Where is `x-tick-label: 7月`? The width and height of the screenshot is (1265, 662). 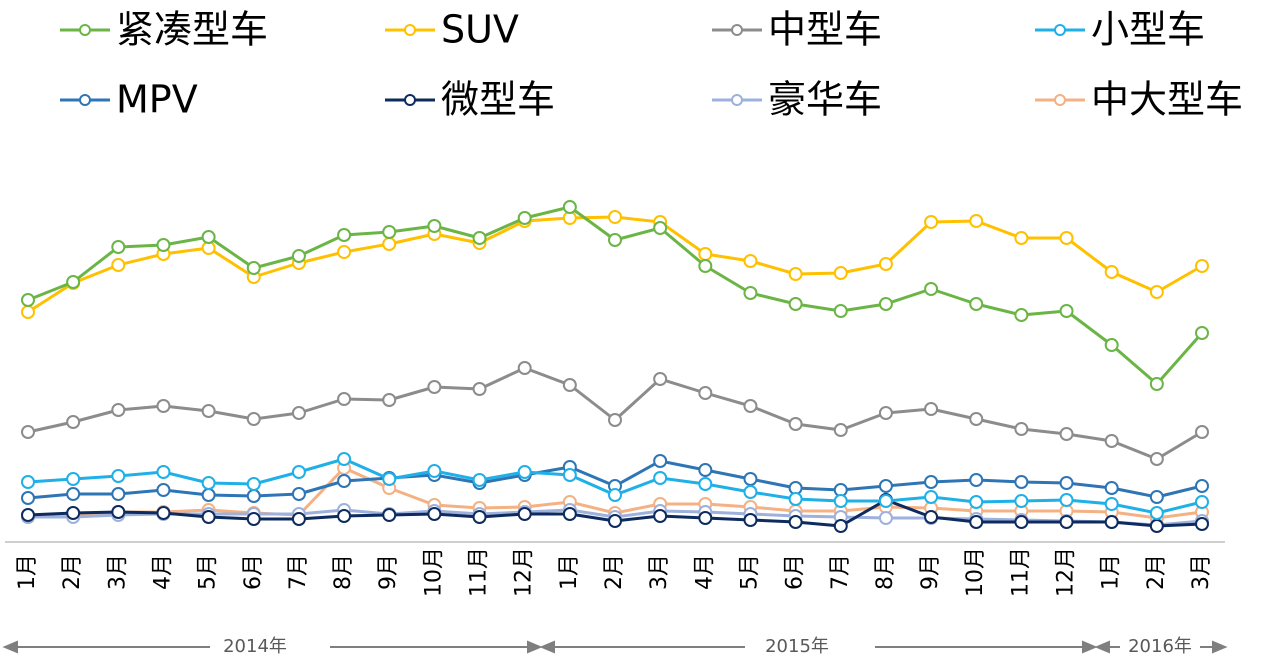
x-tick-label: 7月 is located at coordinates (298, 572).